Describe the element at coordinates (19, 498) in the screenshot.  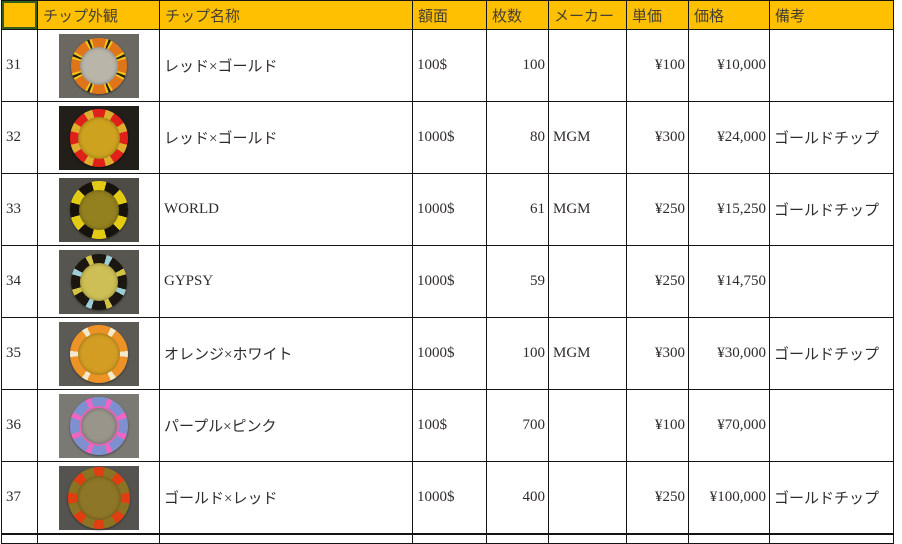
I see `row-number-cell: 37` at that location.